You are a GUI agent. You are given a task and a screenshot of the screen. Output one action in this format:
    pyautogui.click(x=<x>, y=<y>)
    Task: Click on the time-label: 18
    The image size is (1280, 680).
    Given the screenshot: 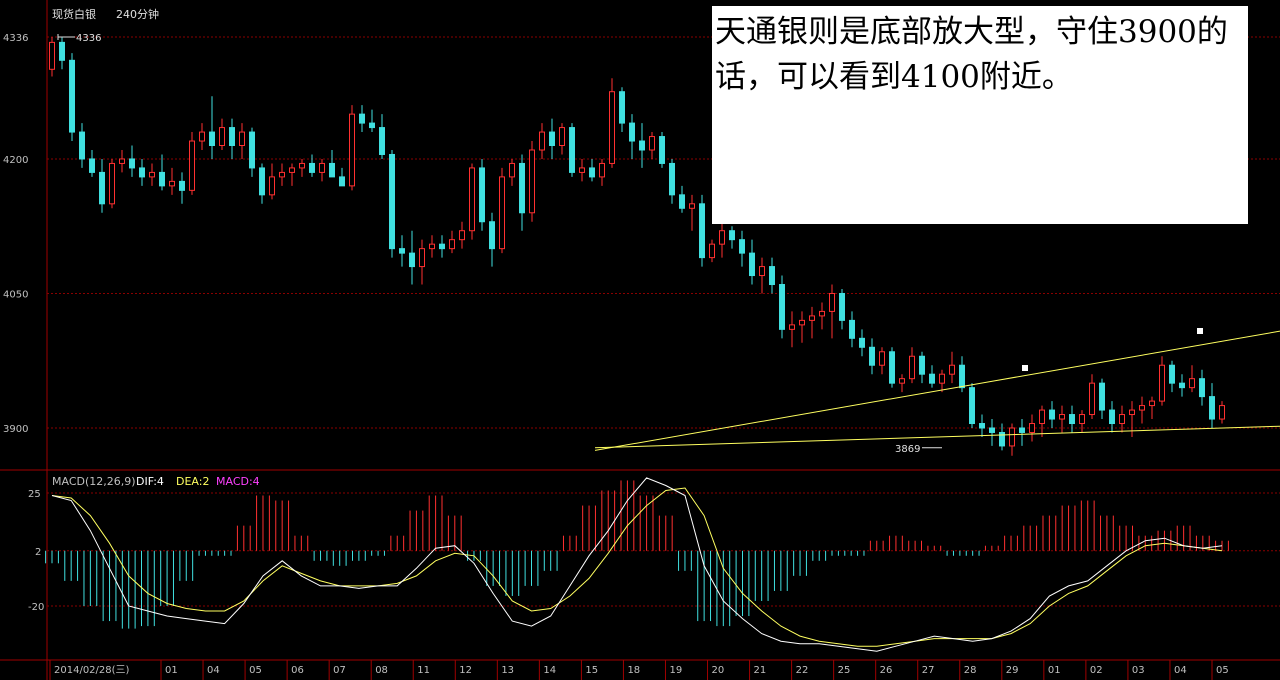 What is the action you would take?
    pyautogui.click(x=633, y=670)
    